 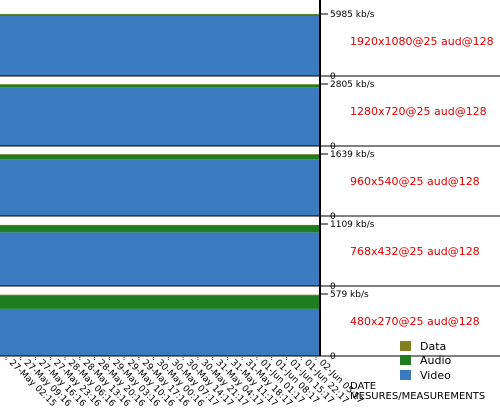 I want to click on panel-5-video-area, so click(x=160, y=332).